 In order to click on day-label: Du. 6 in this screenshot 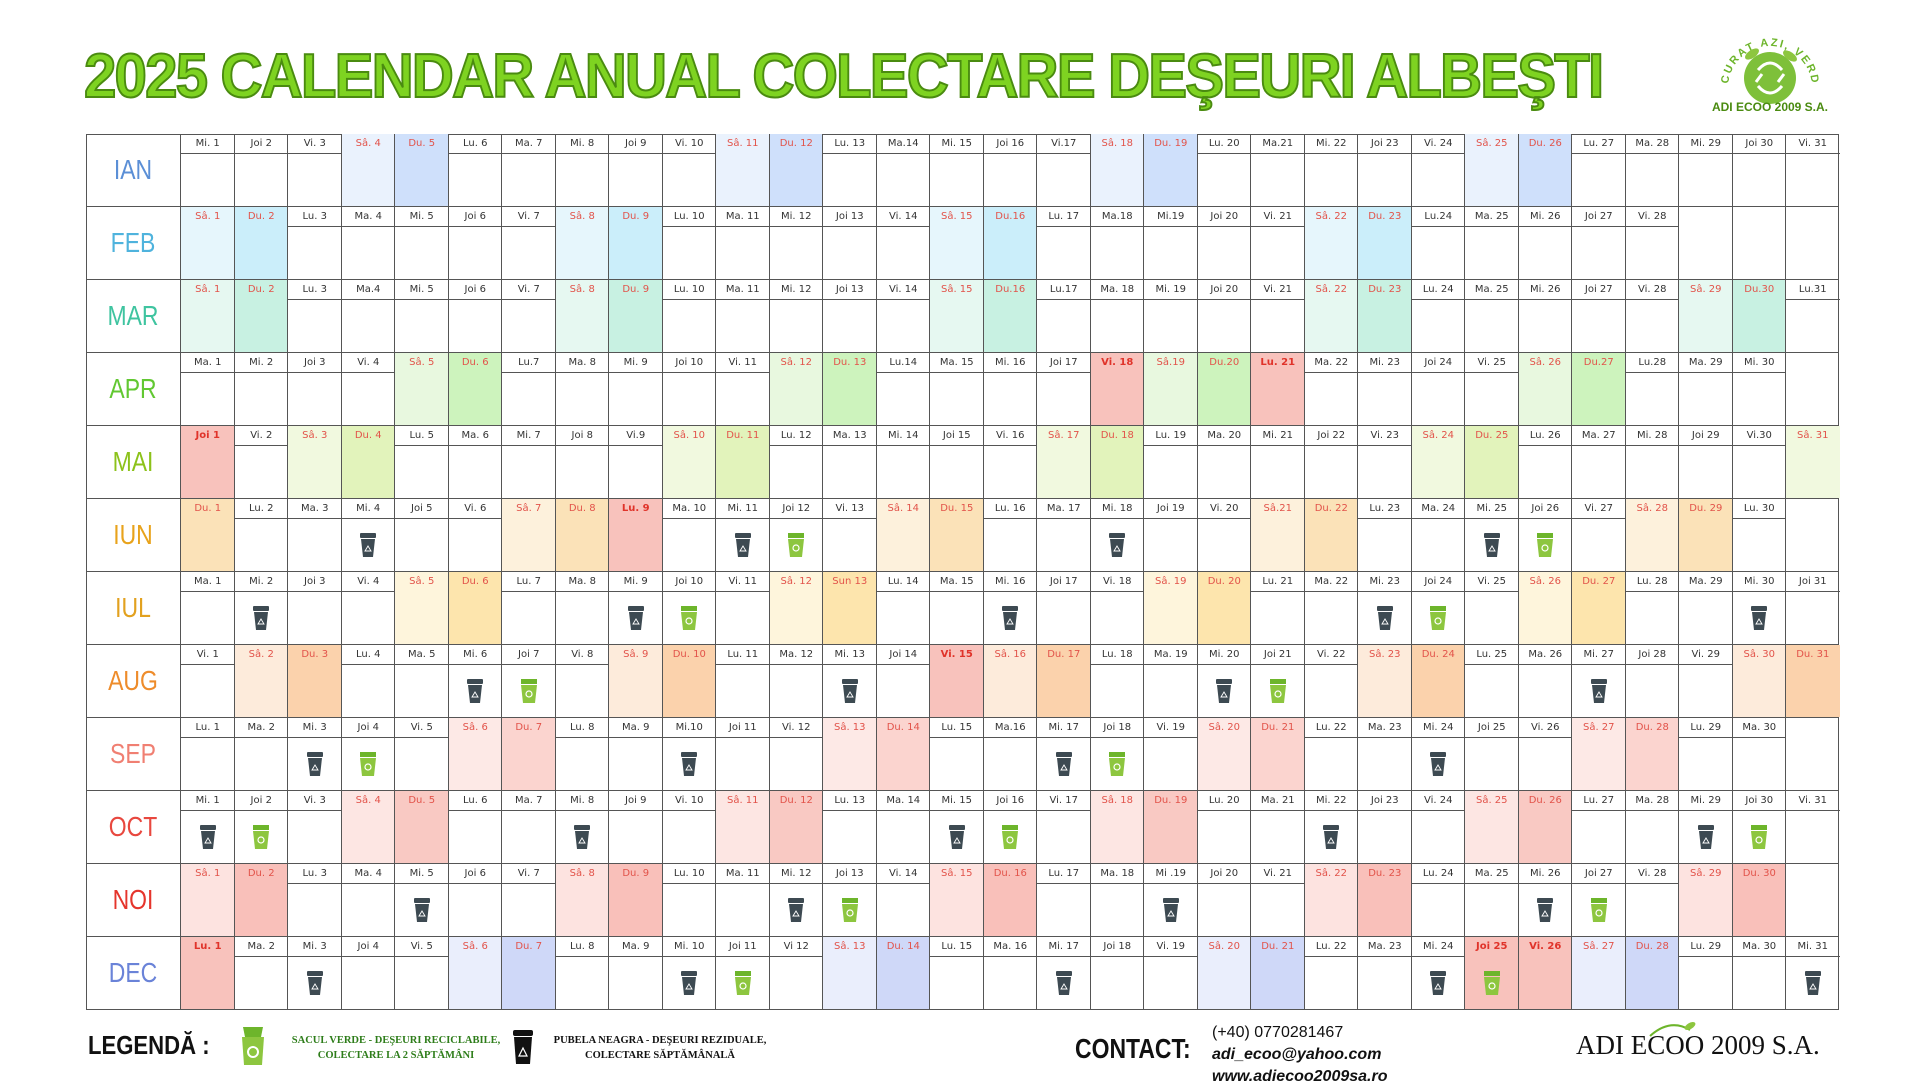, I will do `click(475, 582)`.